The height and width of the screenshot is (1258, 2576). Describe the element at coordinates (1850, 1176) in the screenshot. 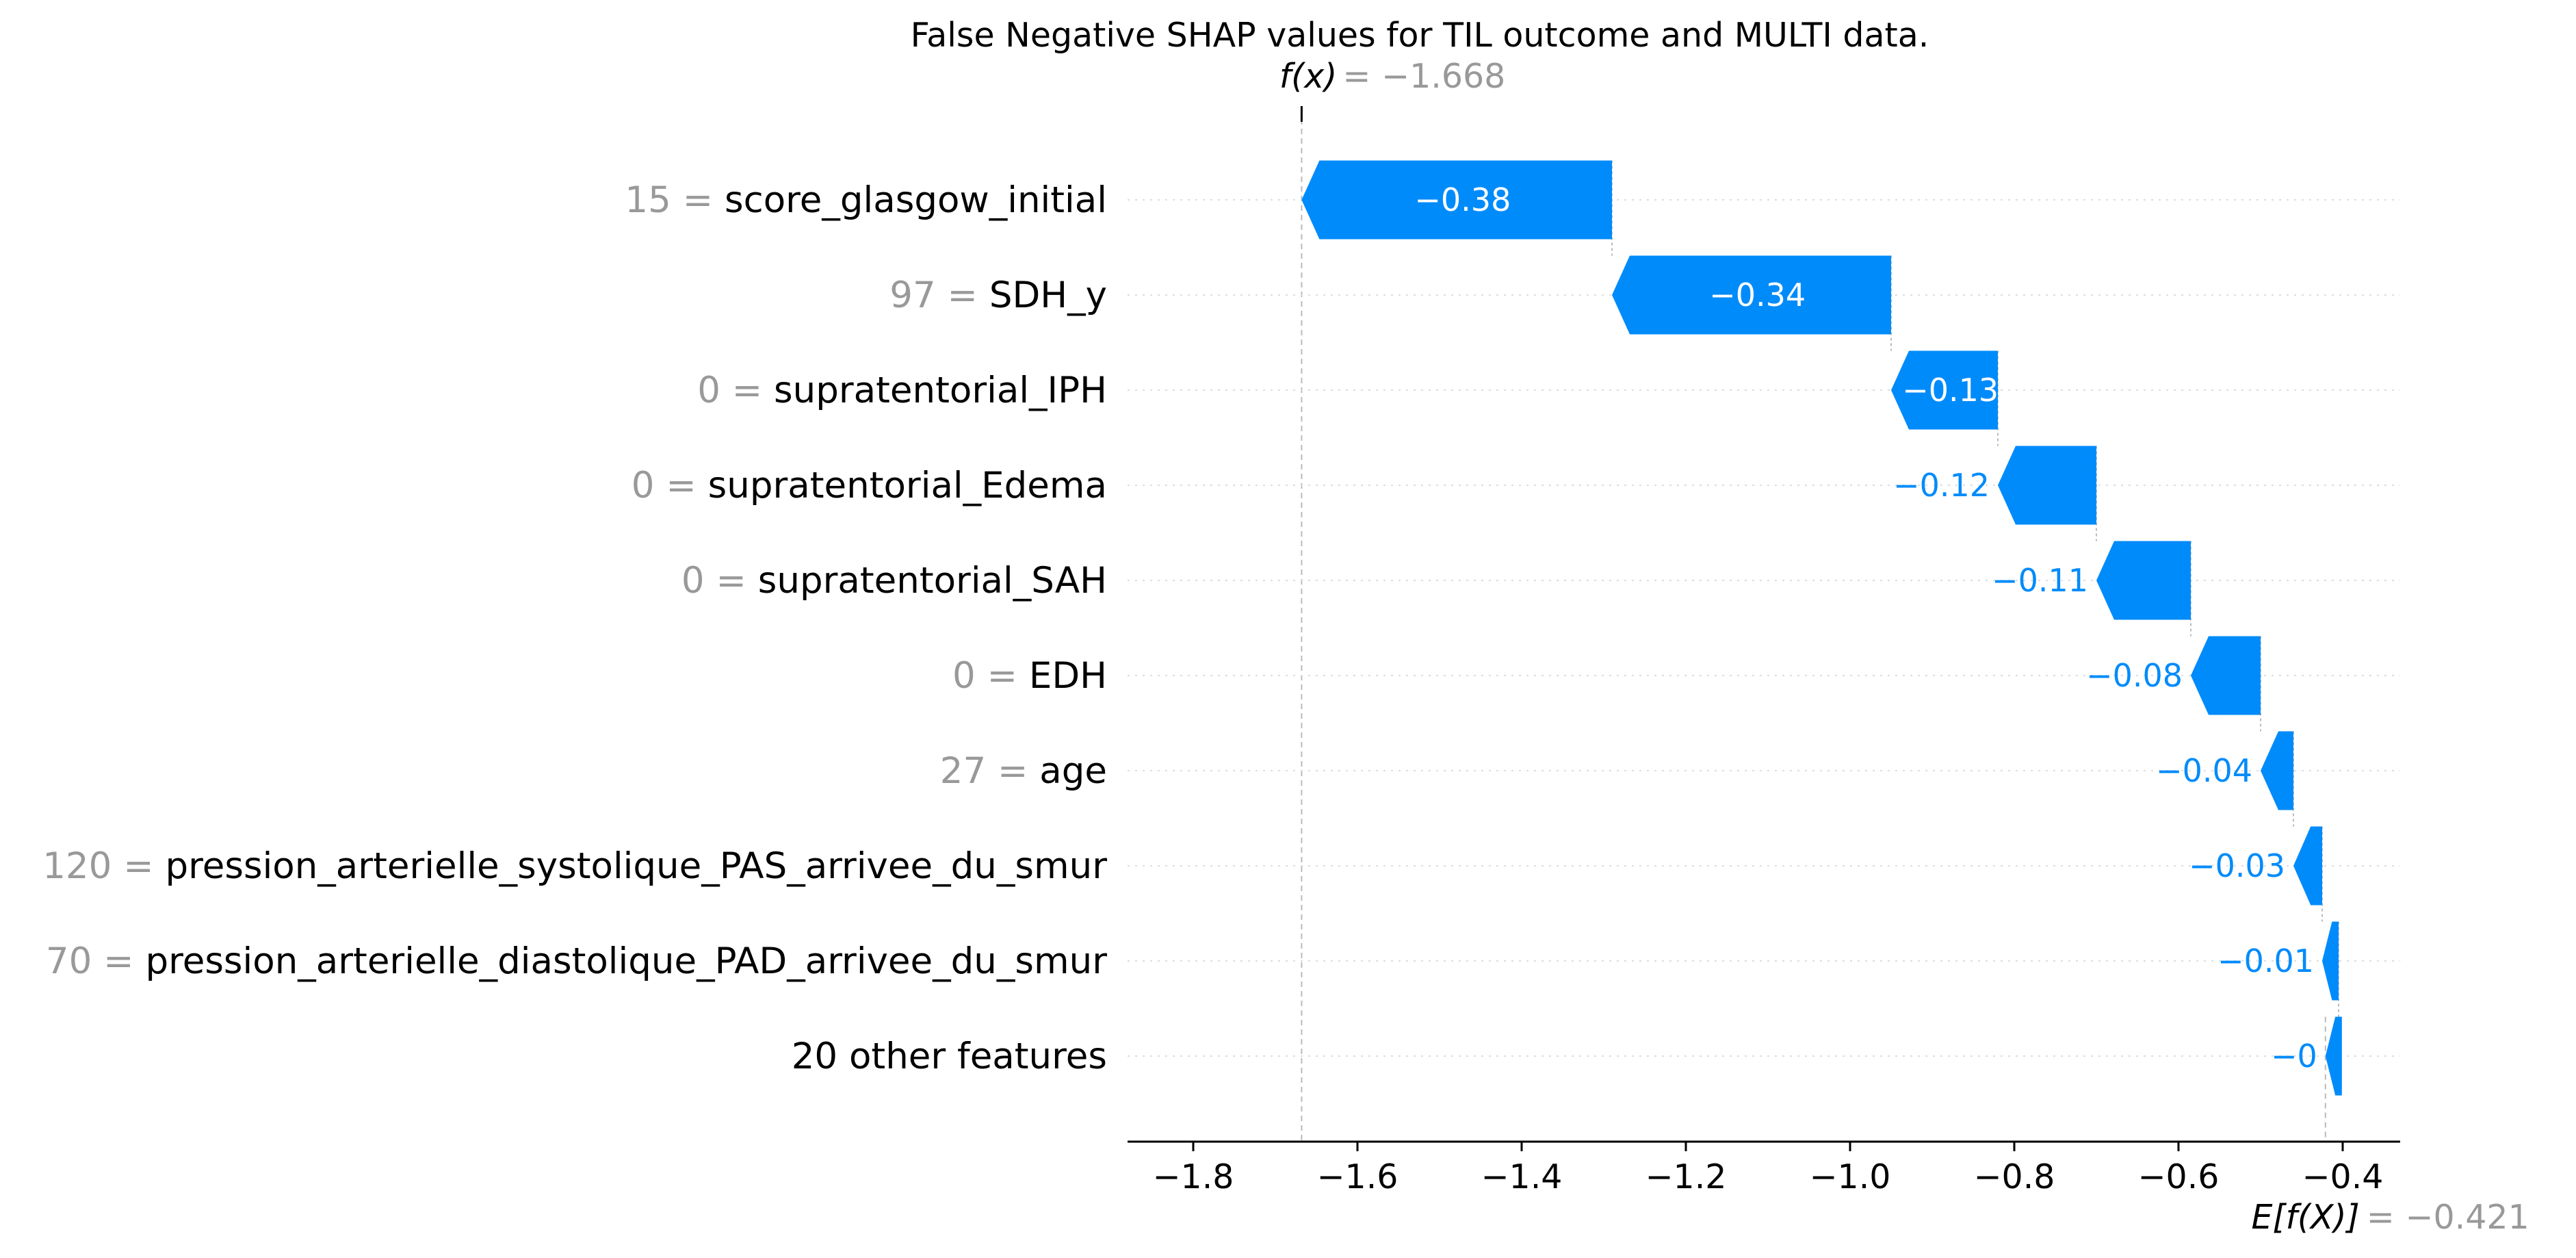

I see `x-tick-label: −1.0` at that location.